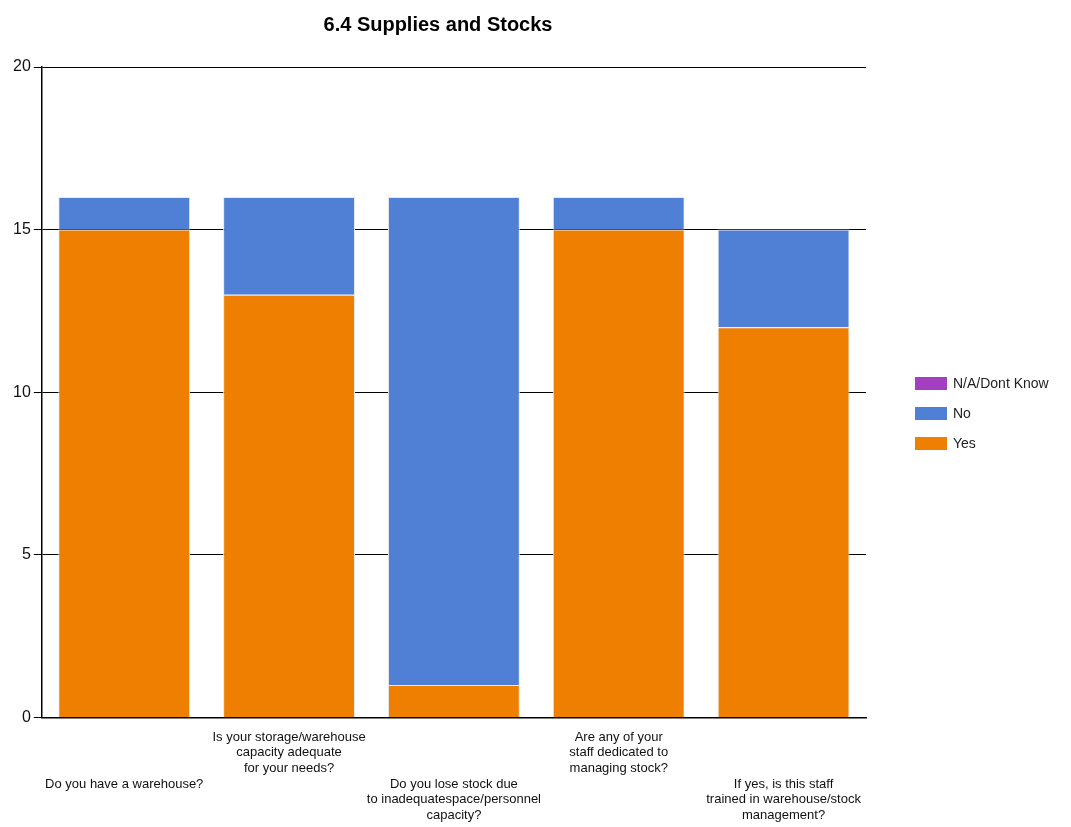 This screenshot has width=1071, height=827. I want to click on x-tick-label: Are any of your staff dedicated to managing stock?, so click(619, 751).